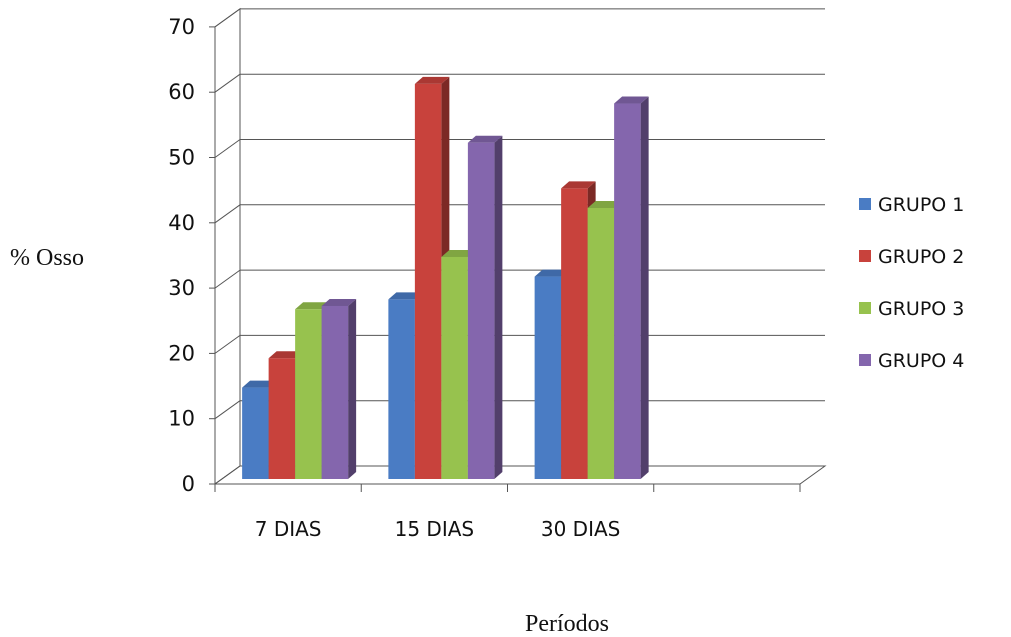 The height and width of the screenshot is (637, 1011). What do you see at coordinates (47, 258) in the screenshot?
I see `y-axis-title: % Osso` at bounding box center [47, 258].